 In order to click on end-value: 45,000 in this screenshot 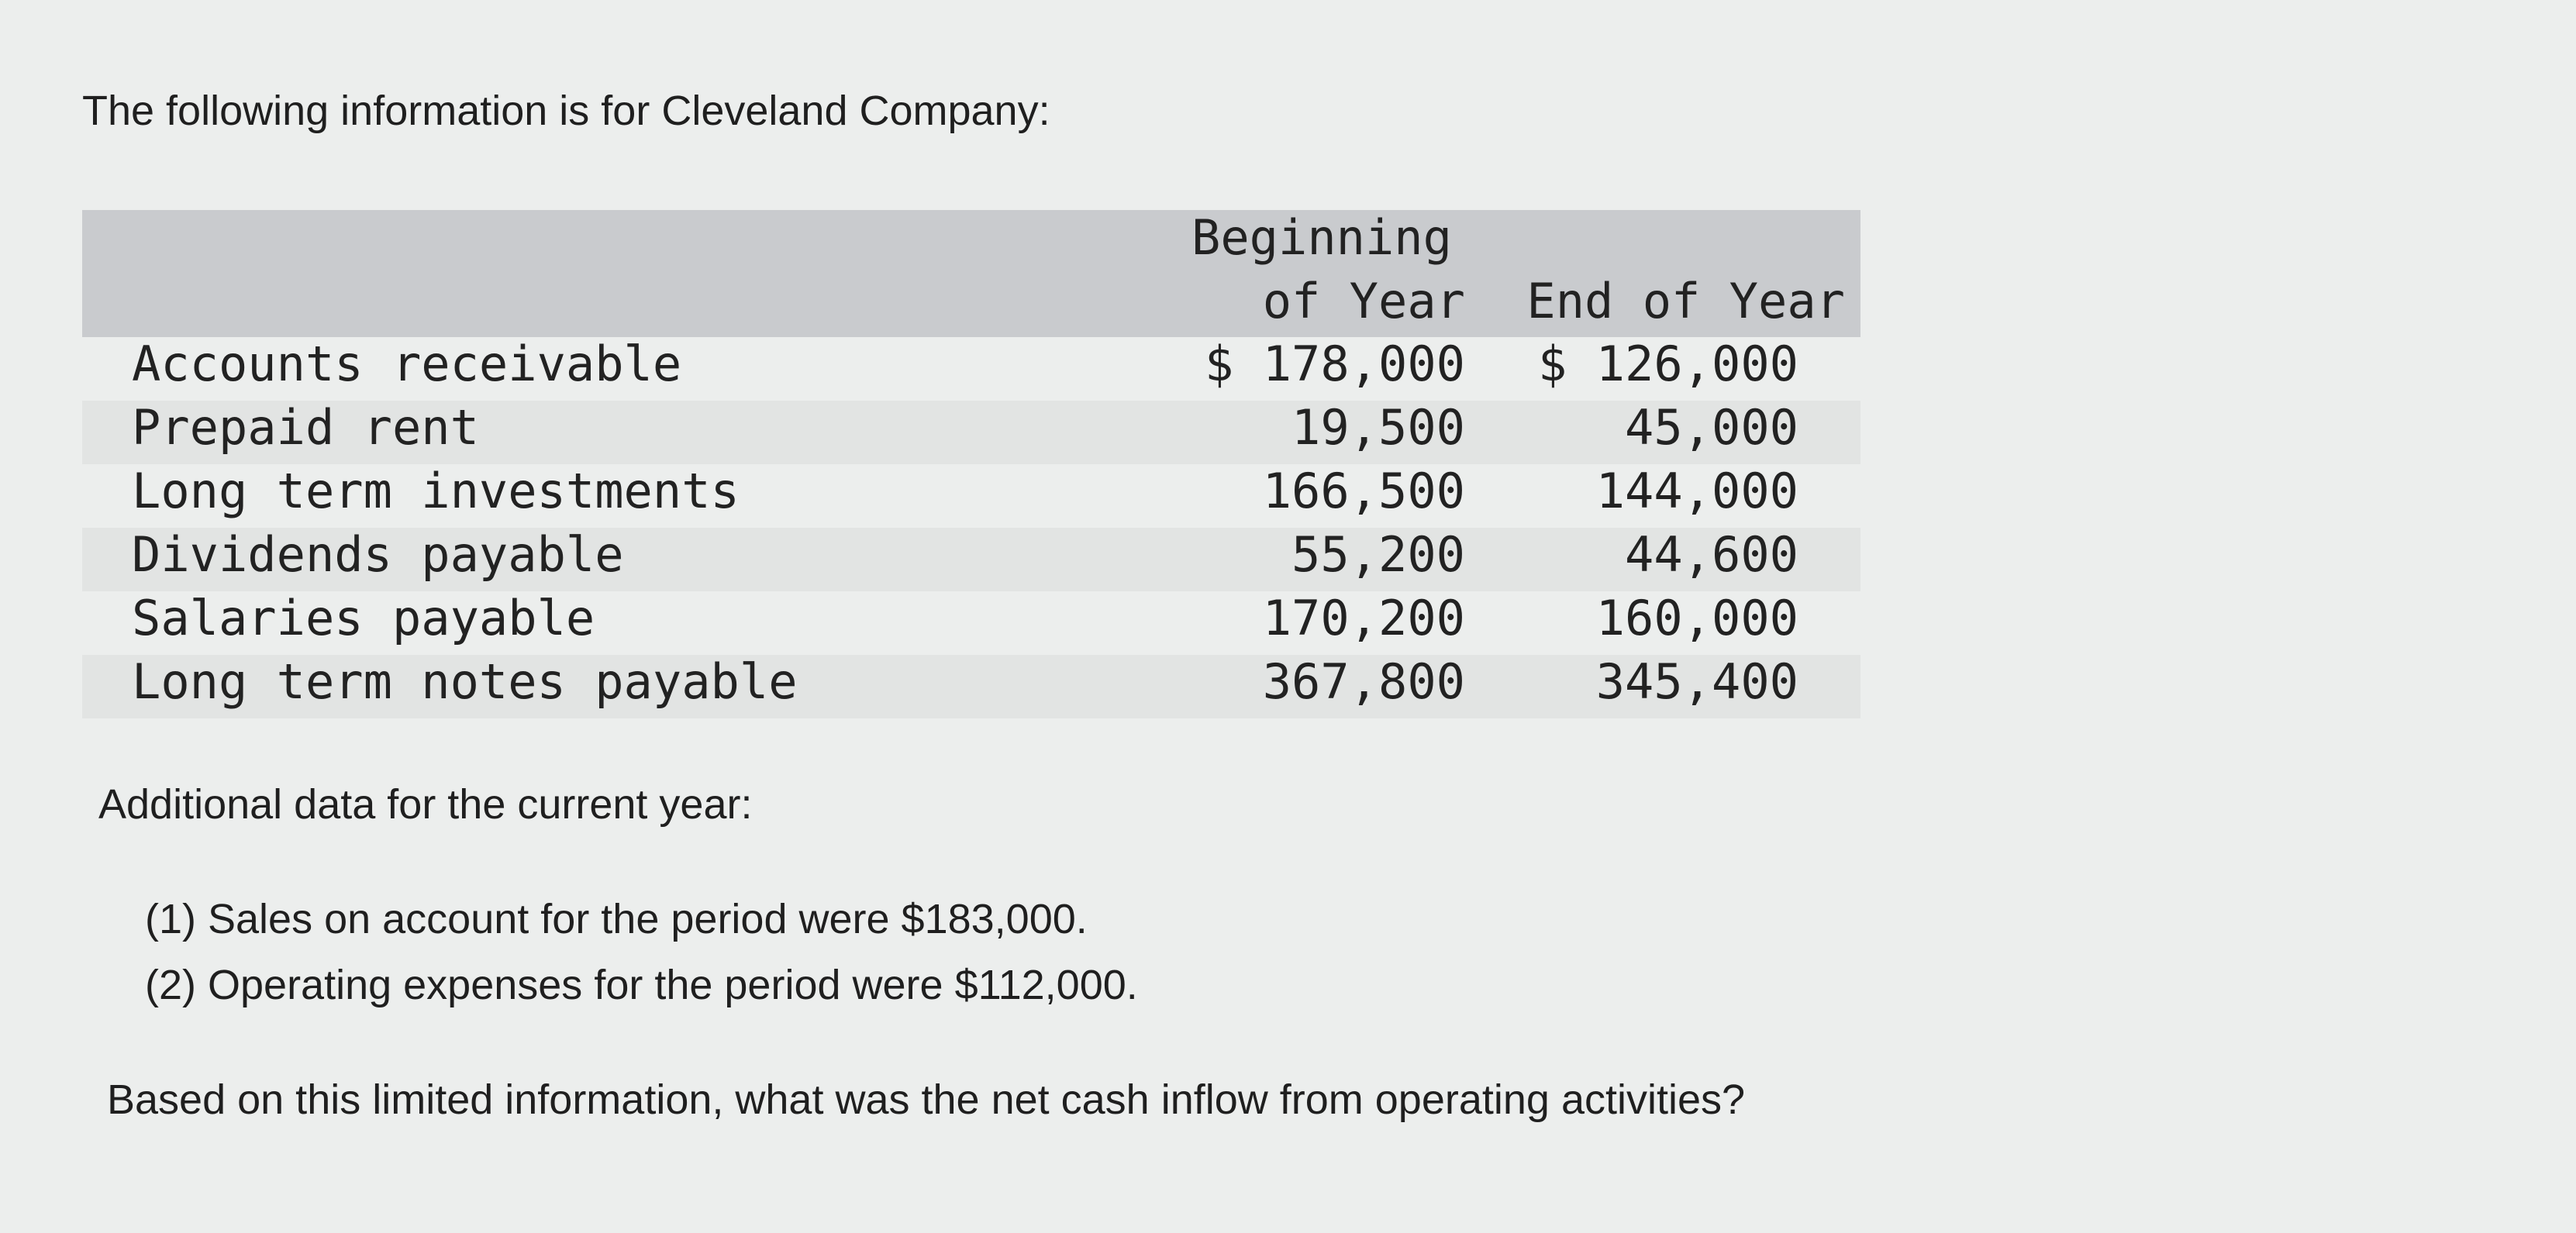, I will do `click(1711, 427)`.